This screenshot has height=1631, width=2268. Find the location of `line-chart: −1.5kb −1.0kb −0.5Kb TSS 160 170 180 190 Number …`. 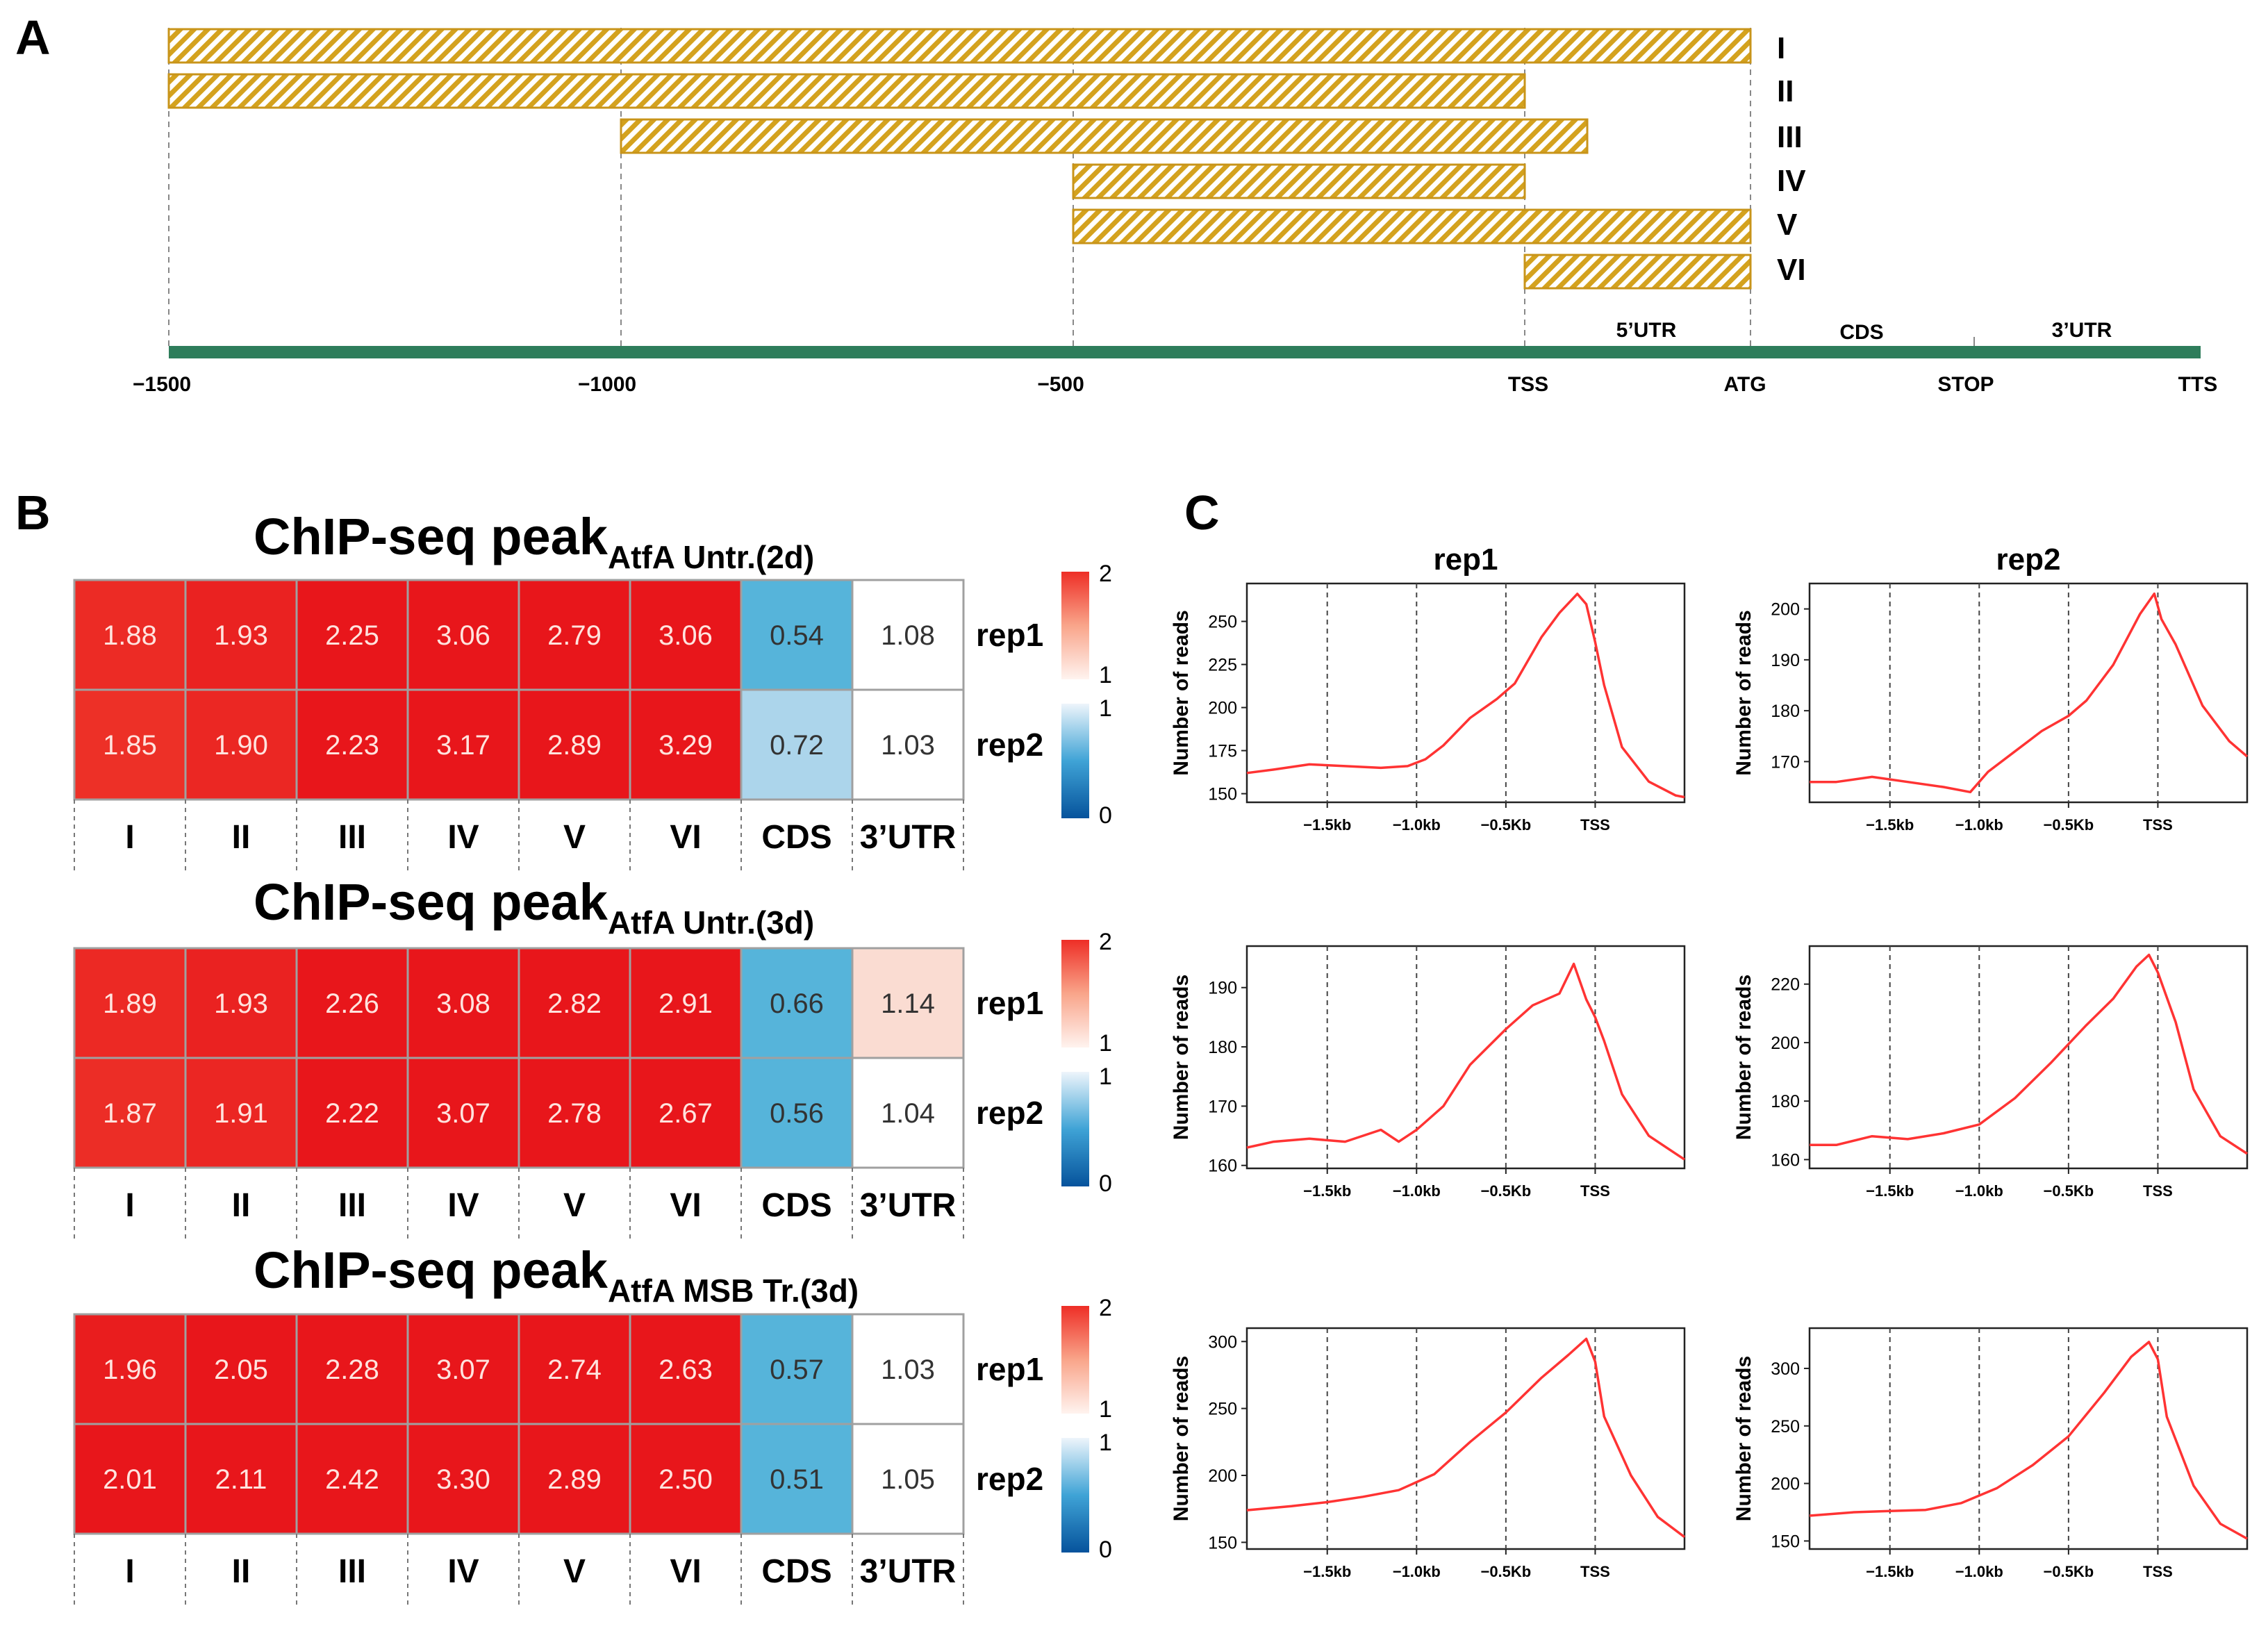

line-chart: −1.5kb −1.0kb −0.5Kb TSS 160 170 180 190 Number … is located at coordinates (1428, 1072).